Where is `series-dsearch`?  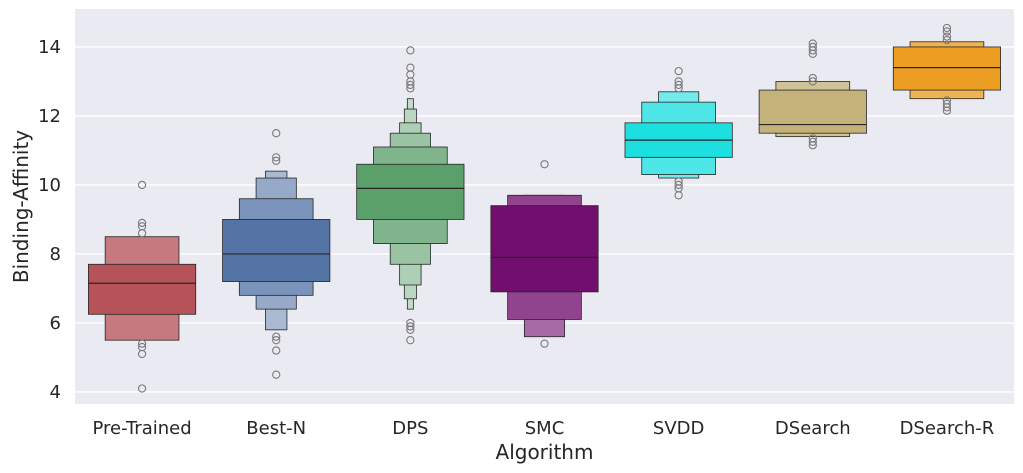 series-dsearch is located at coordinates (812, 94).